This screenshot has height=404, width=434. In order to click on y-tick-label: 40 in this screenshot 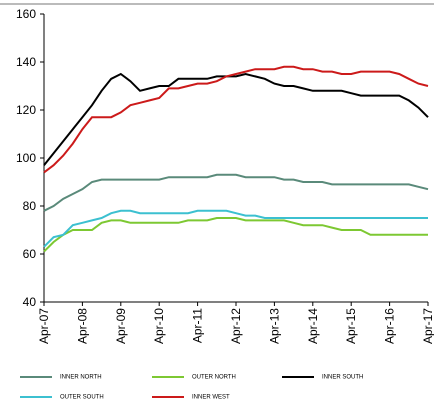, I will do `click(30, 302)`.